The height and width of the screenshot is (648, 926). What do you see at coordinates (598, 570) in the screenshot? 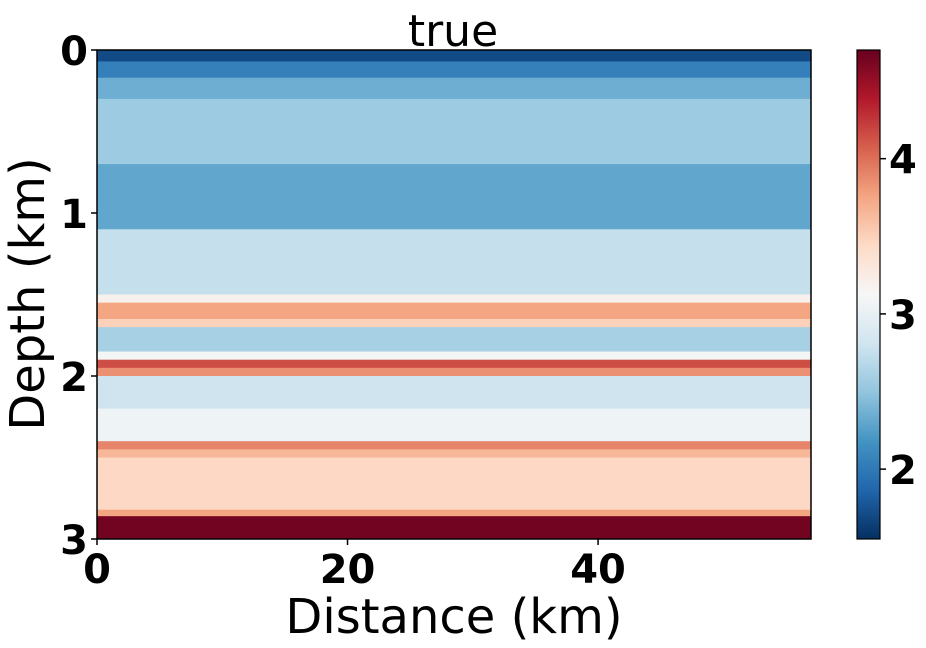
I see `x-tick-label: 40` at bounding box center [598, 570].